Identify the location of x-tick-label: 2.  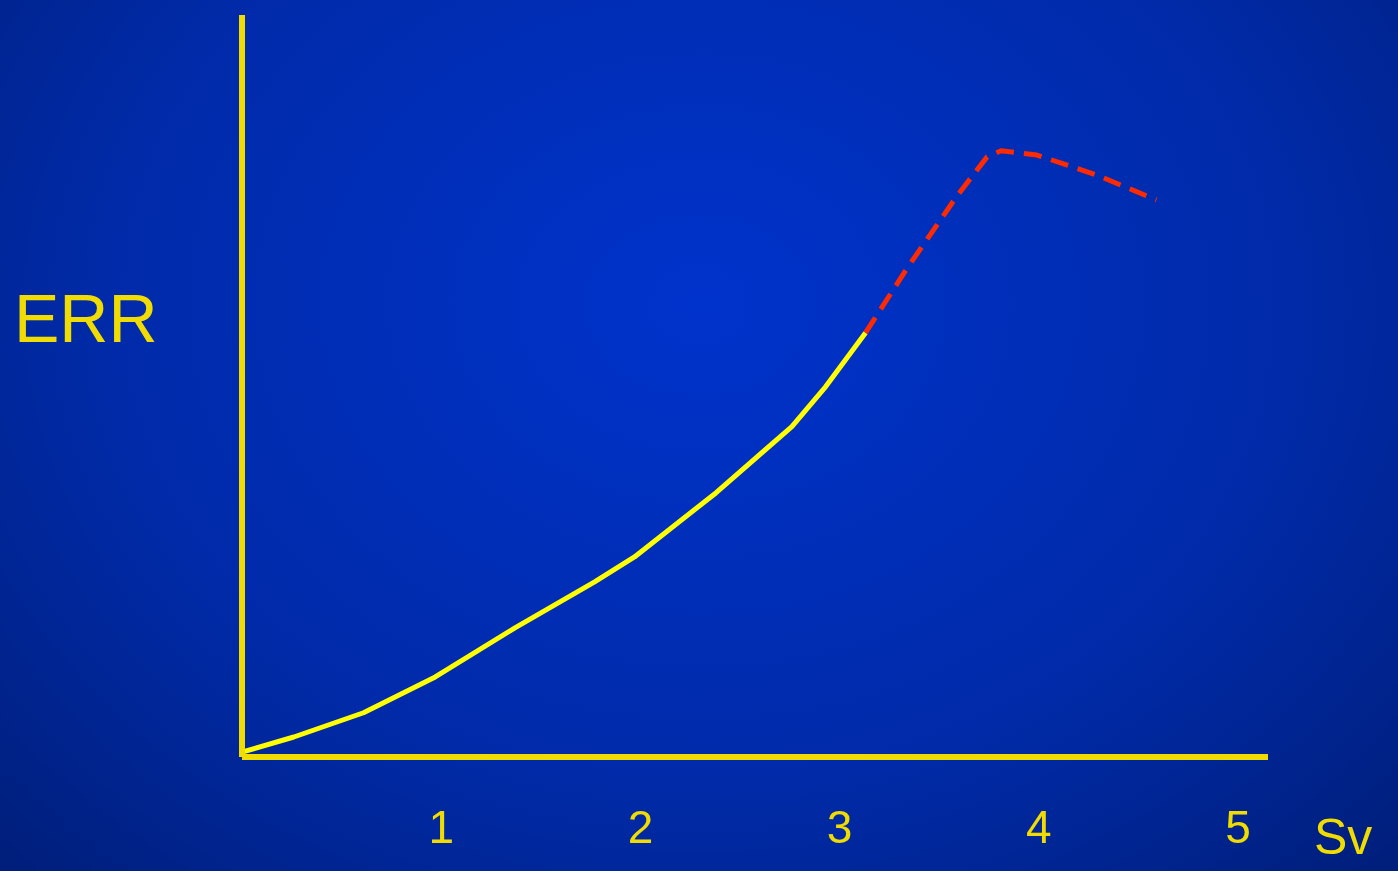
(640, 827).